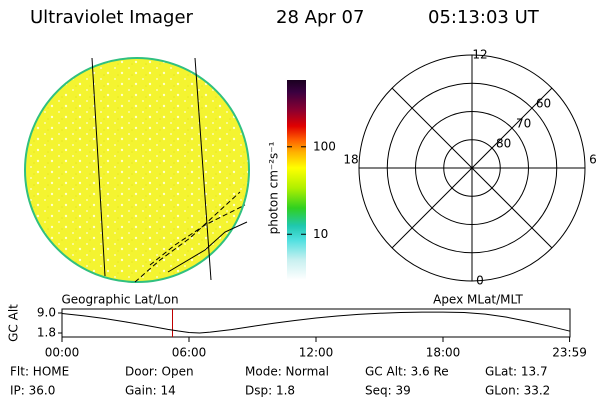 The height and width of the screenshot is (400, 600). What do you see at coordinates (46, 333) in the screenshot?
I see `y-tick-label: 1.8` at bounding box center [46, 333].